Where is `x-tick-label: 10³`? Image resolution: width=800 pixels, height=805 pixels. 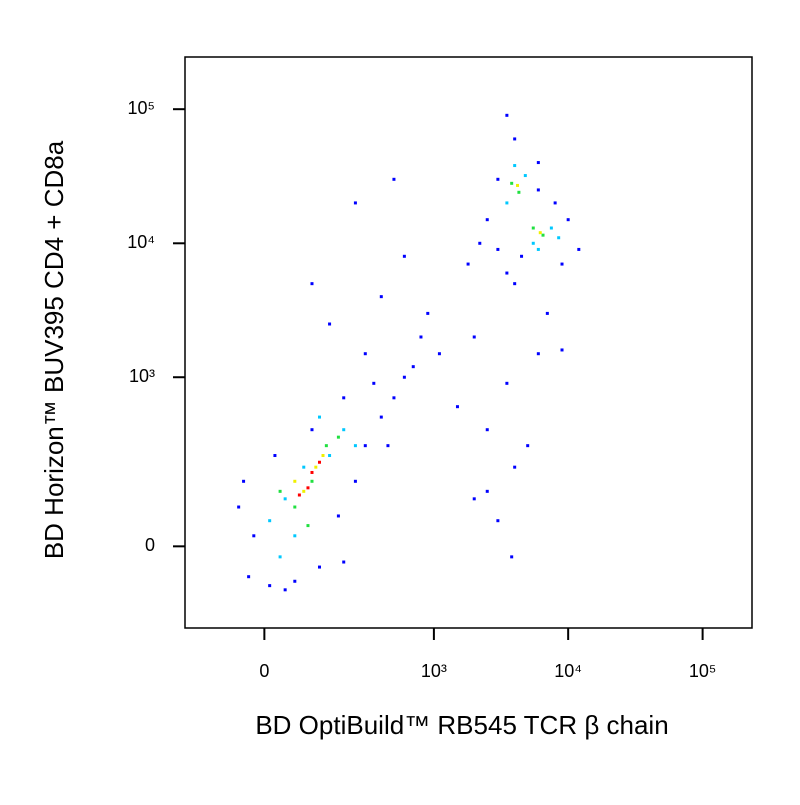
x-tick-label: 10³ is located at coordinates (434, 671).